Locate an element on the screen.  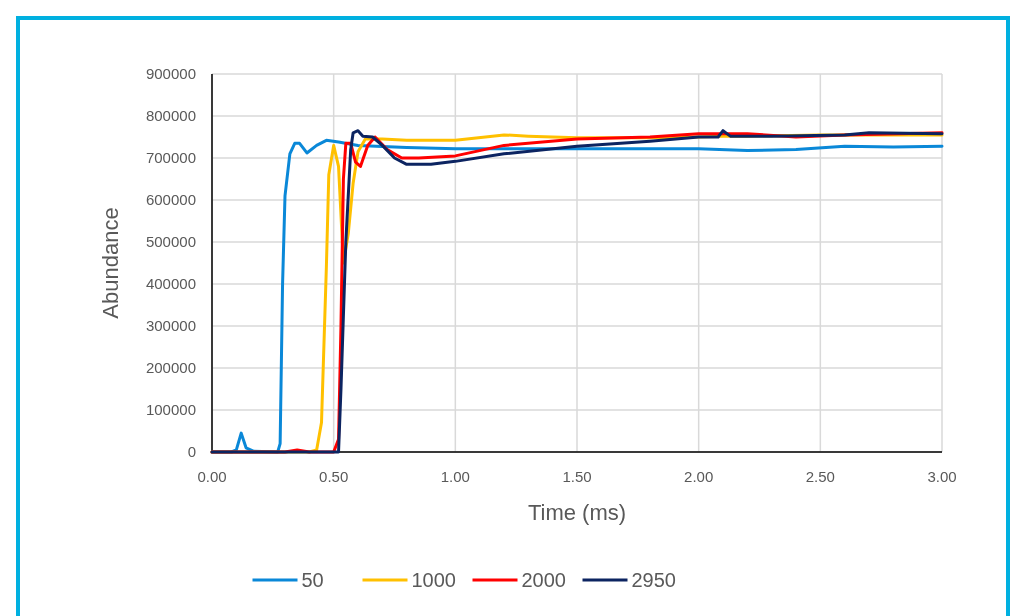
x-tick-label: 2.00 is located at coordinates (699, 476).